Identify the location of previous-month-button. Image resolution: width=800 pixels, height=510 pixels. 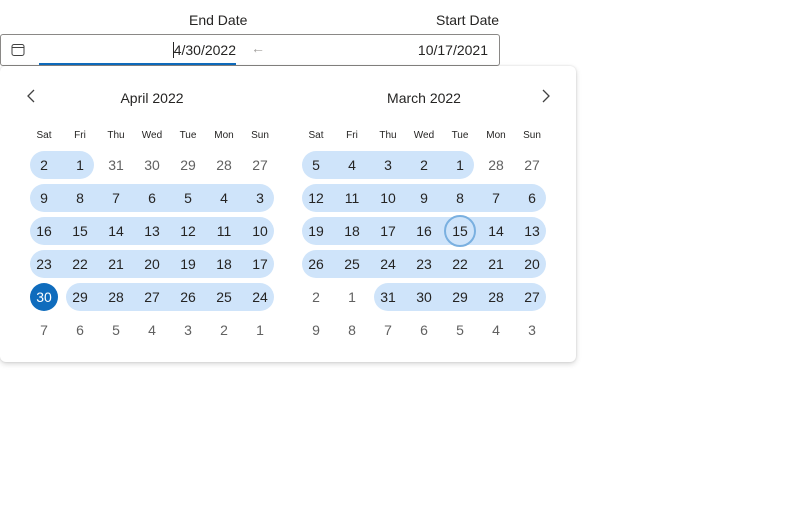
(32, 98).